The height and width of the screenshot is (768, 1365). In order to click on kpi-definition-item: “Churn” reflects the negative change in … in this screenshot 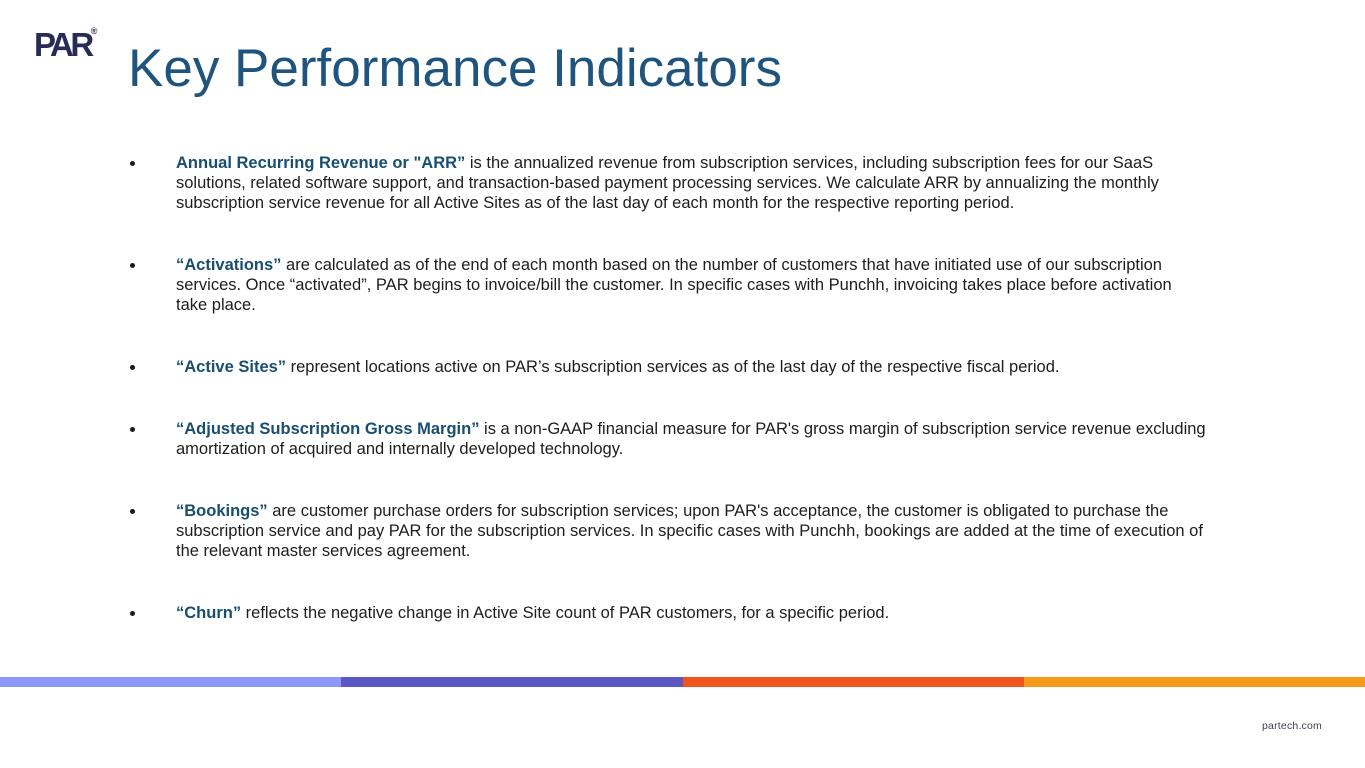, I will do `click(668, 613)`.